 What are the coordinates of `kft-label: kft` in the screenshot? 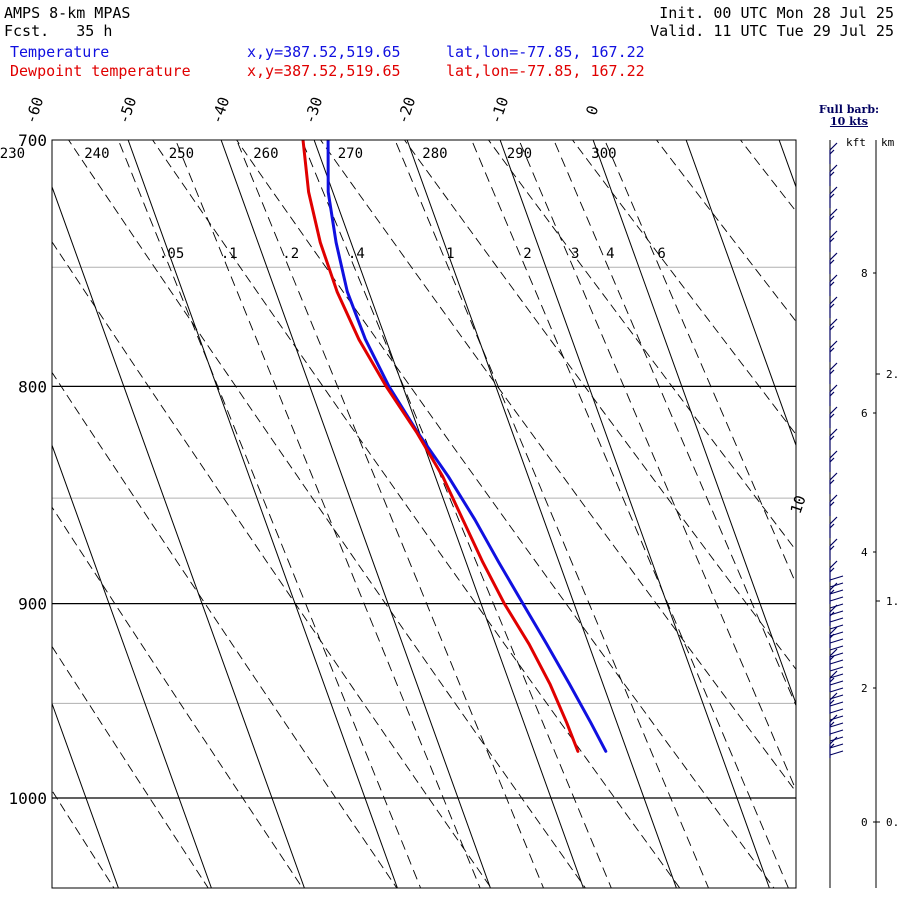 It's located at (856, 142).